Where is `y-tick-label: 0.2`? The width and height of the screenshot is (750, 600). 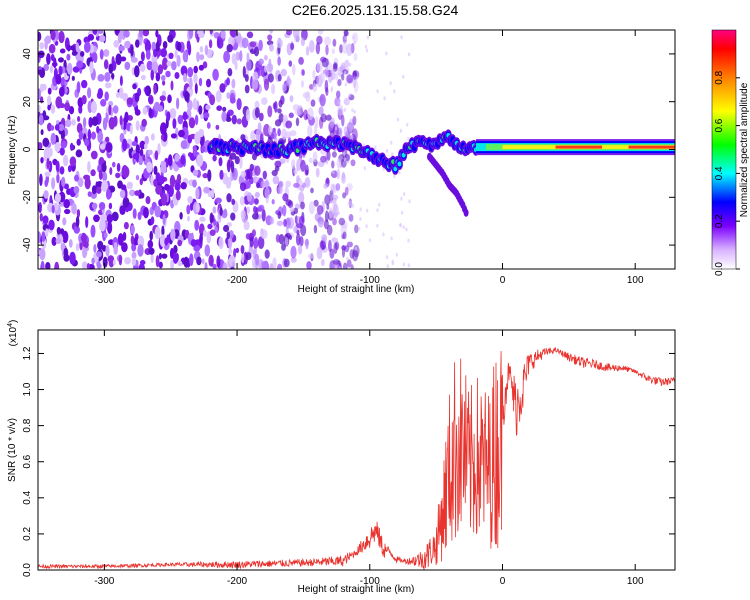
y-tick-label: 0.2 is located at coordinates (27, 534).